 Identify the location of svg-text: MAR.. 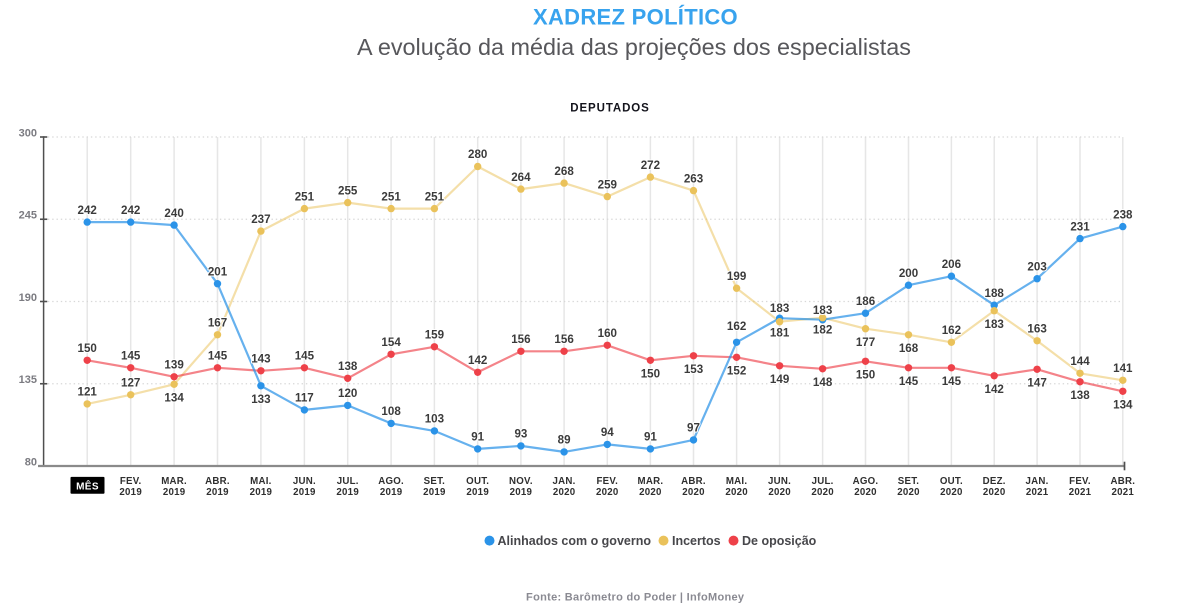
(174, 481).